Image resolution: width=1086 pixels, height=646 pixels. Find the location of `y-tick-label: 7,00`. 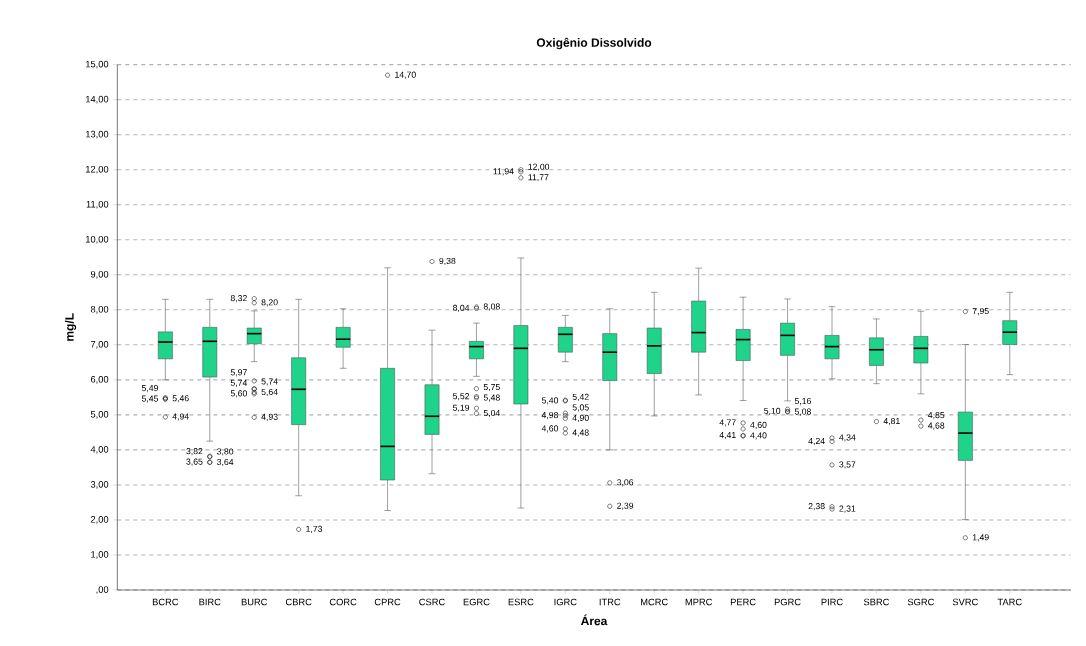

y-tick-label: 7,00 is located at coordinates (99, 344).